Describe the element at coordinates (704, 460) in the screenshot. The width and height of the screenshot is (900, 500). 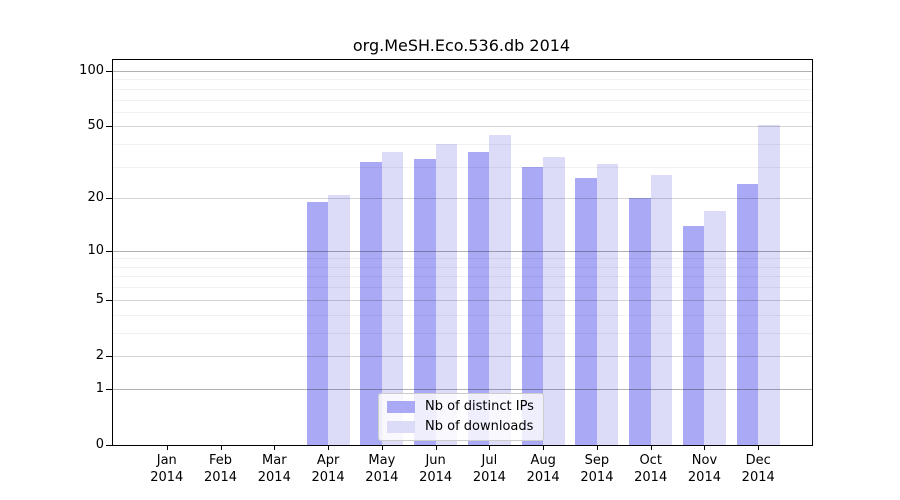
I see `x-tick-month: Nov` at that location.